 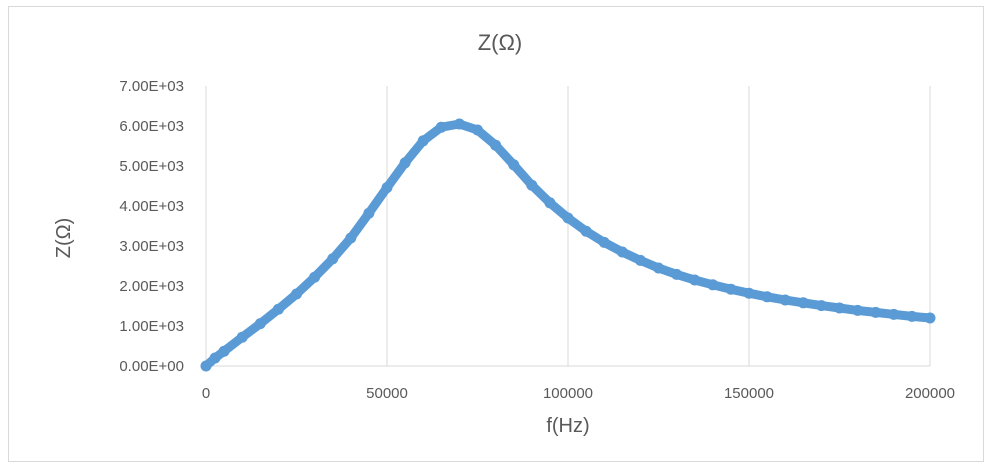 I want to click on y-tick-label: 5.00E+03, so click(x=151, y=166).